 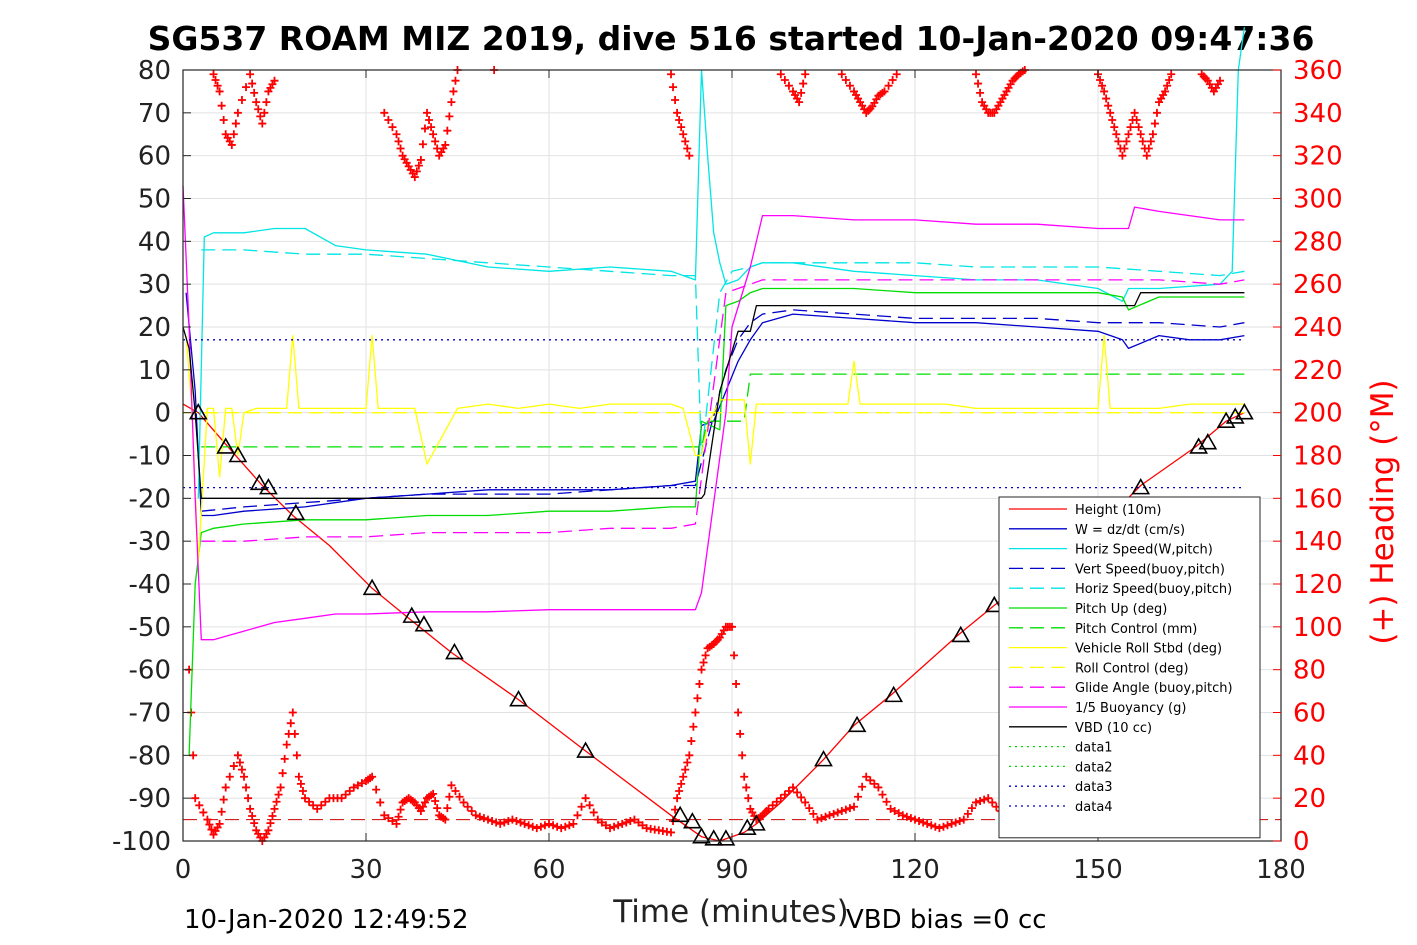 I want to click on y-tick-label: 50, so click(x=154, y=200).